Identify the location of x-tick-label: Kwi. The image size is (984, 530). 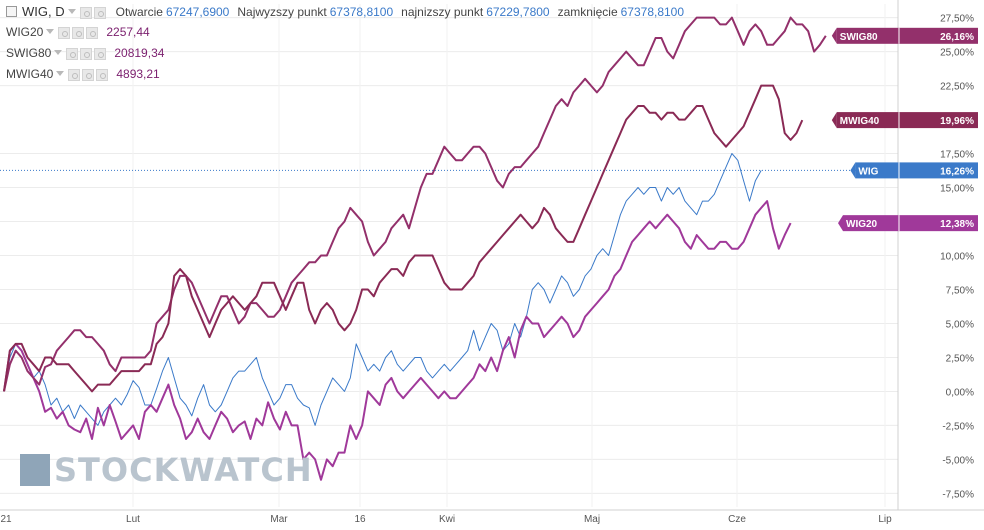
(447, 519).